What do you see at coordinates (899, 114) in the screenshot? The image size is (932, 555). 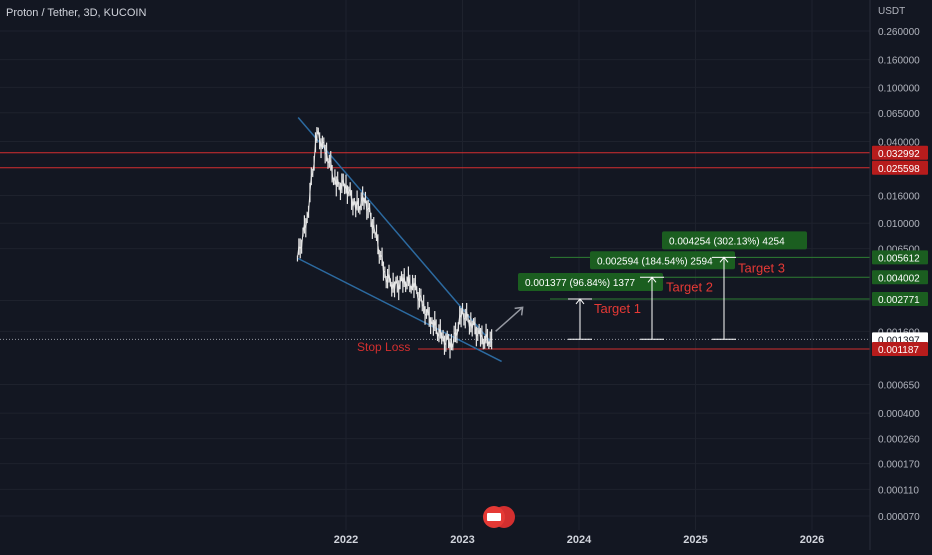 I see `y-tick-label: 0.065000` at bounding box center [899, 114].